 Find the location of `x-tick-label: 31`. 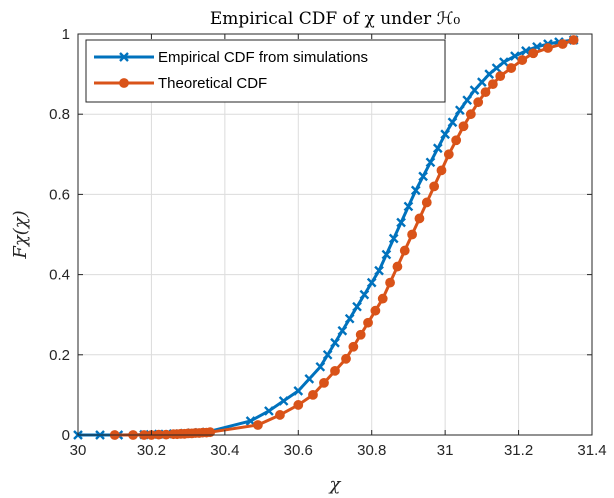

x-tick-label: 31 is located at coordinates (445, 450).